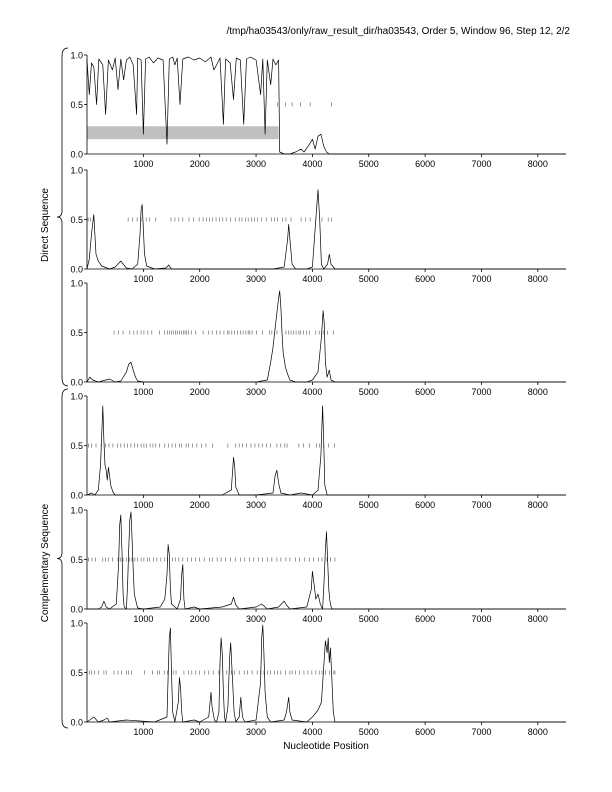  What do you see at coordinates (326, 746) in the screenshot?
I see `x-axis-label: Nucleotide Position` at bounding box center [326, 746].